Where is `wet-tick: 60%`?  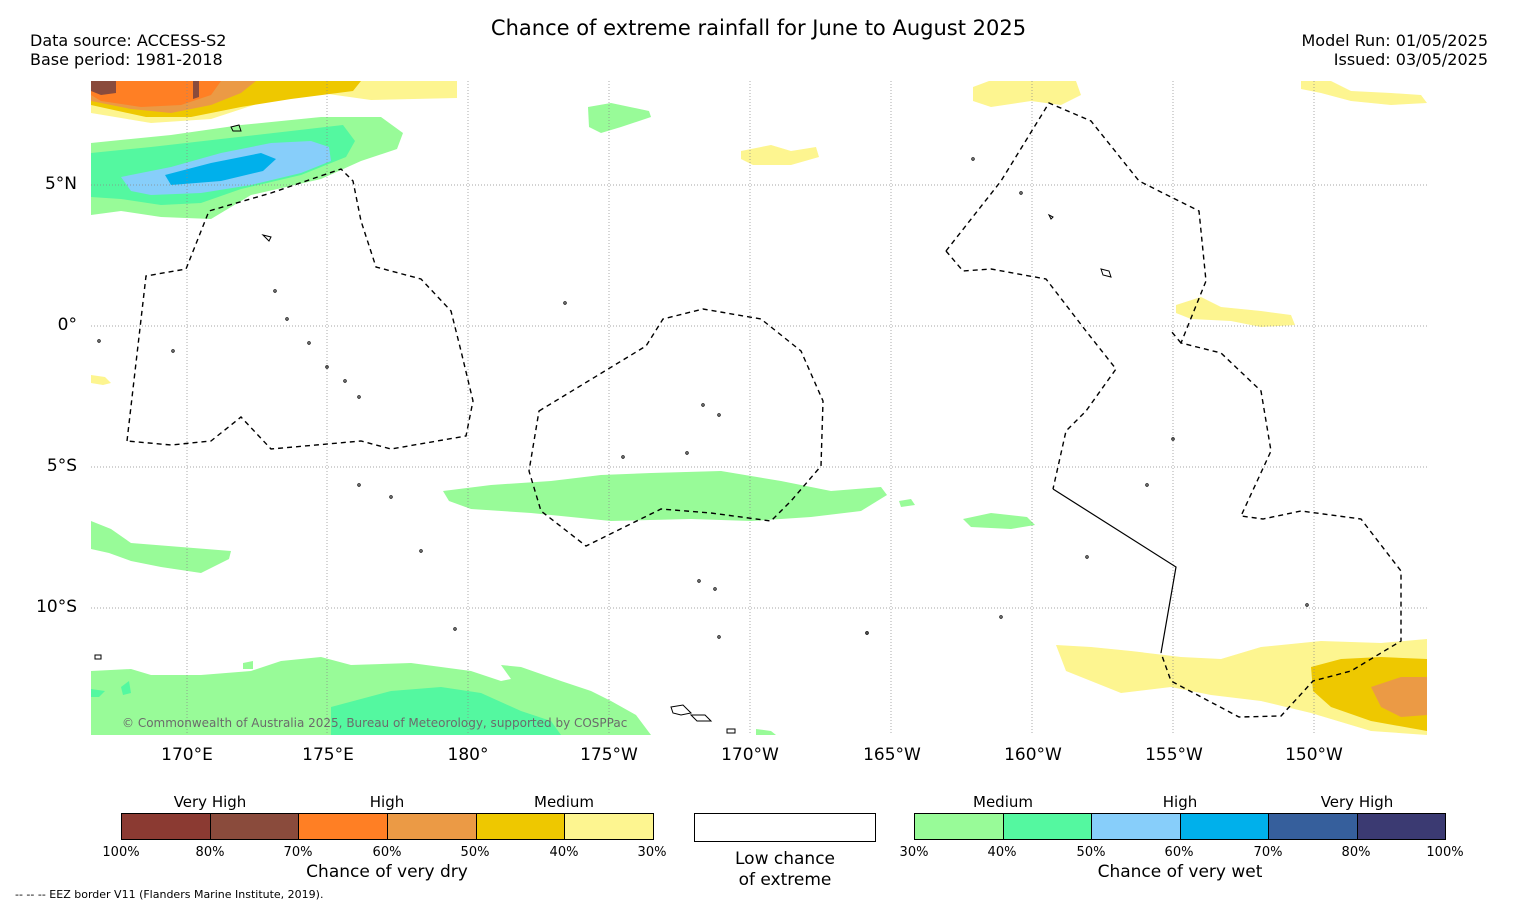
wet-tick: 60% is located at coordinates (1179, 852).